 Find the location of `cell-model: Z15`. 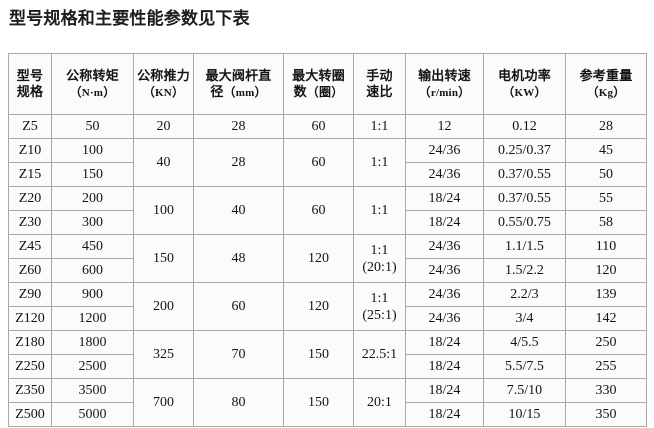

cell-model: Z15 is located at coordinates (30, 174).